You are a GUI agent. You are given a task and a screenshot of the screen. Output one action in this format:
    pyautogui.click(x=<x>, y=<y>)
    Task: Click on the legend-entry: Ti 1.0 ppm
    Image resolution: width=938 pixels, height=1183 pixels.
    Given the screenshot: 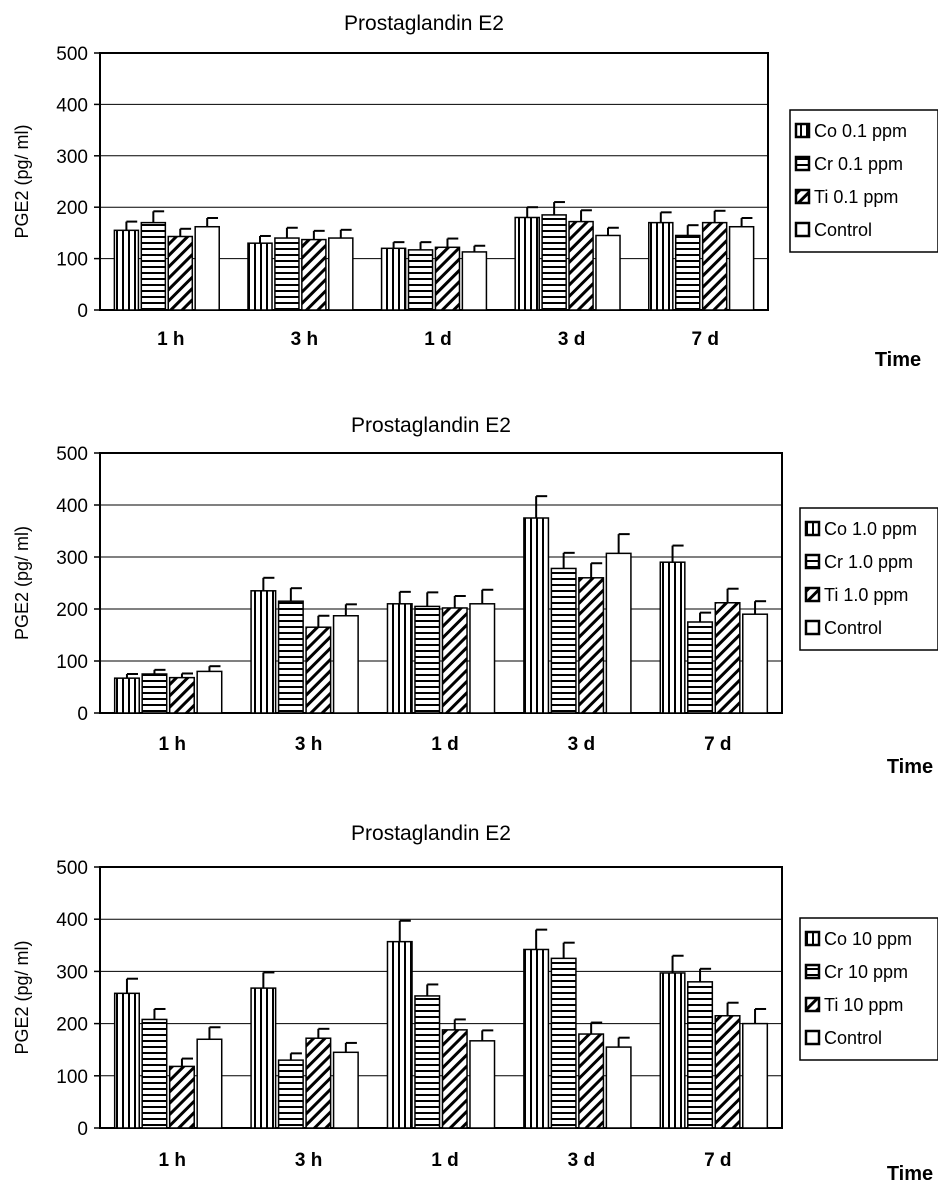 What is the action you would take?
    pyautogui.click(x=866, y=595)
    